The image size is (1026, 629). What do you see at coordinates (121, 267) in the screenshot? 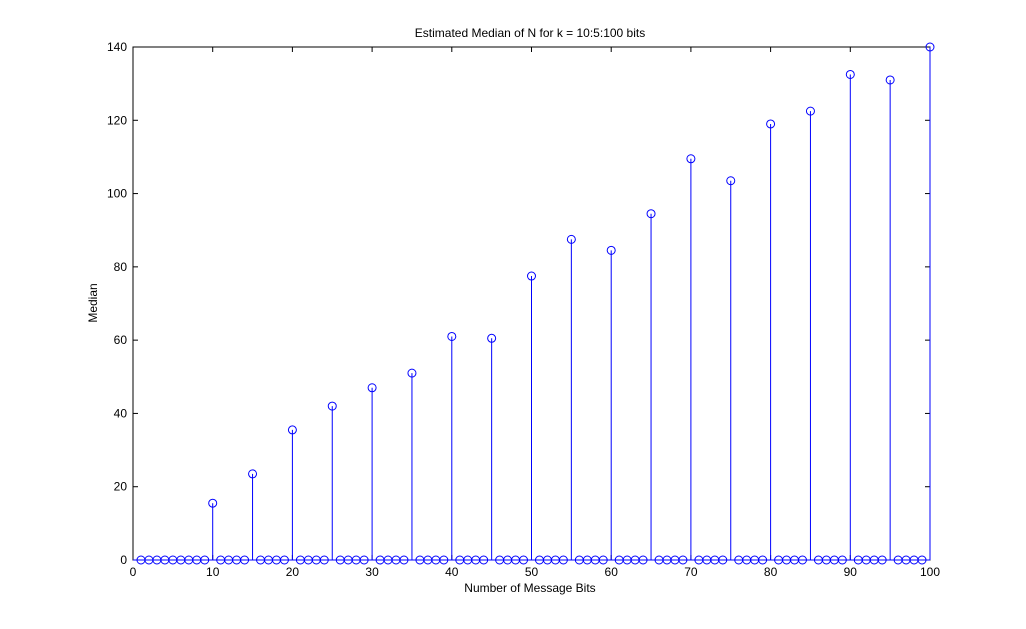
I see `y-tick-label: 80` at bounding box center [121, 267].